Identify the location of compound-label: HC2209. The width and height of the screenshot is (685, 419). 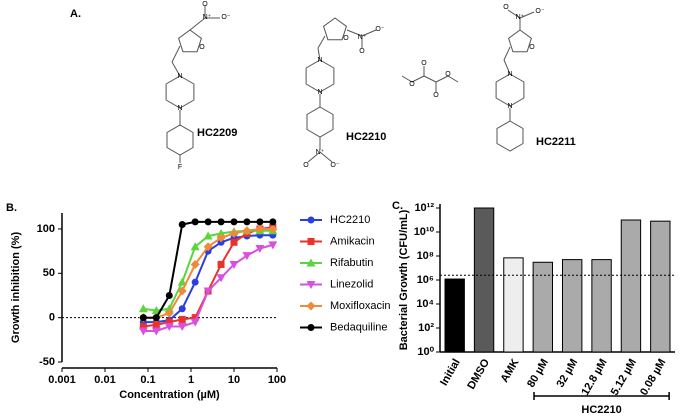
(217, 133).